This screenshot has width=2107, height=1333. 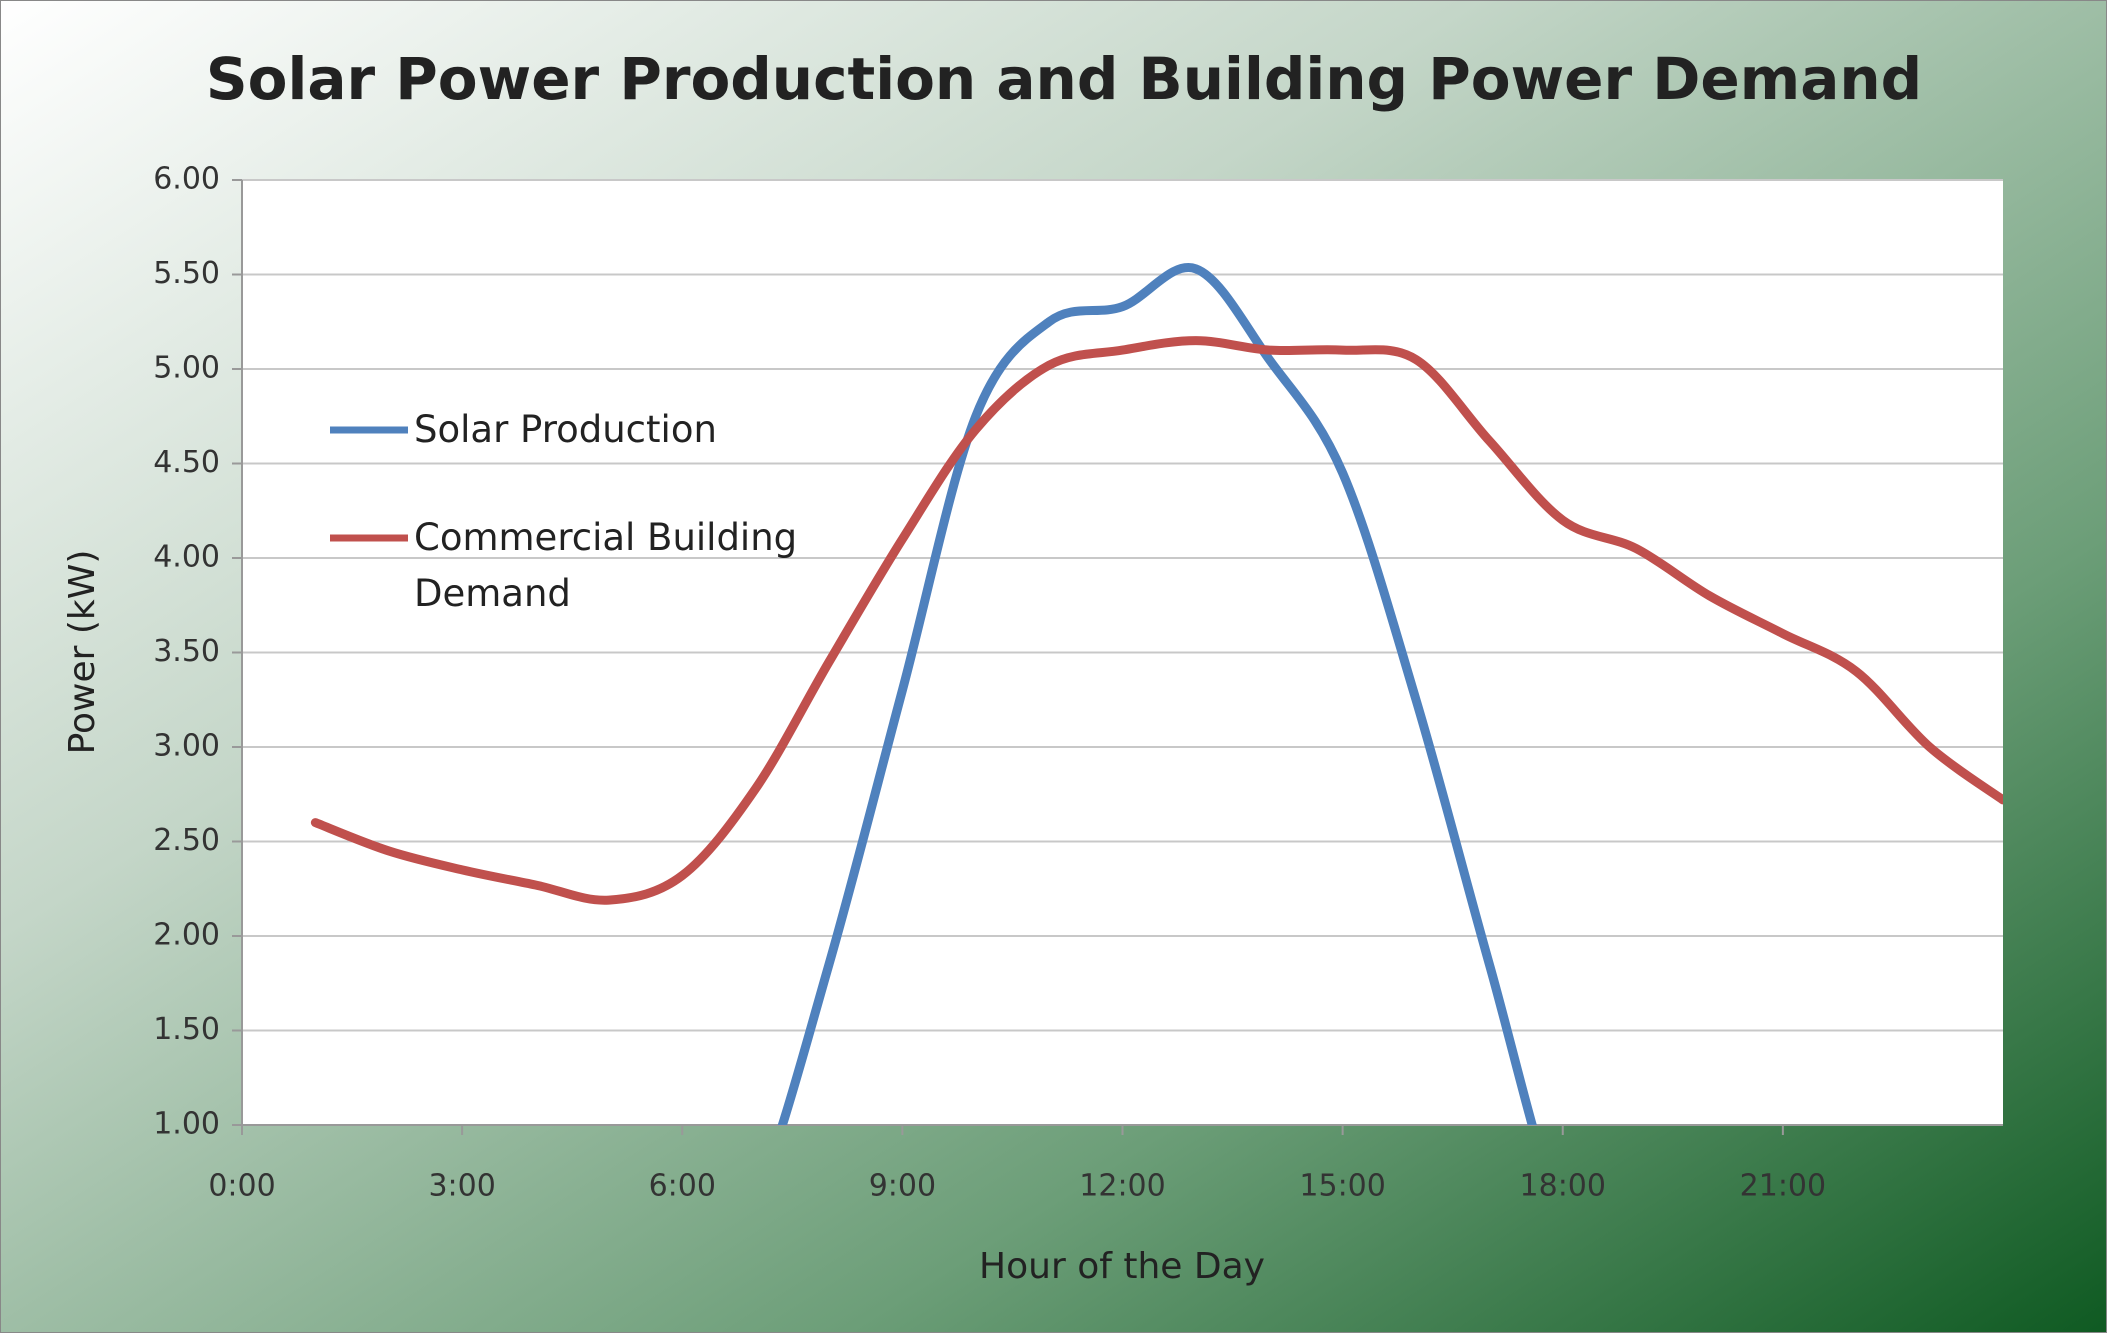 I want to click on x-tick-label: 9:00, so click(x=902, y=1186).